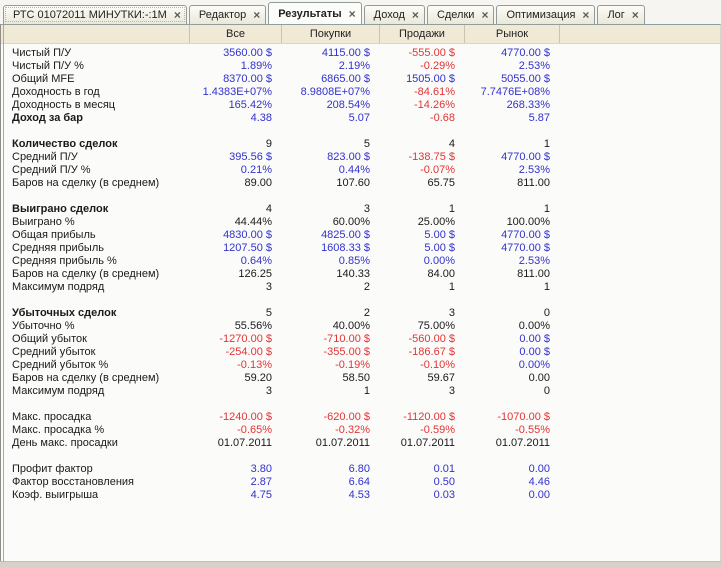 The width and height of the screenshot is (721, 568). Describe the element at coordinates (434, 92) in the screenshot. I see `cell-value: -84.61%` at that location.